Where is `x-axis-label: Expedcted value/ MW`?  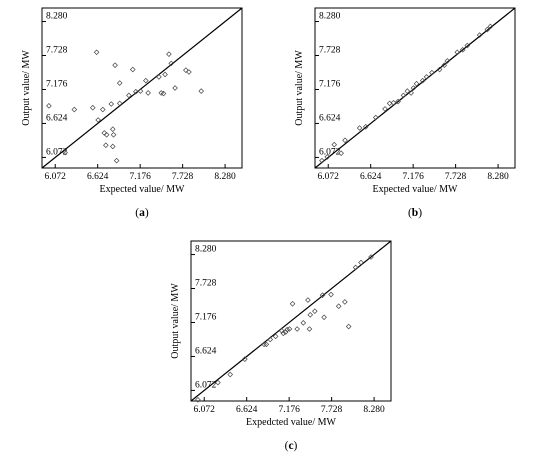 x-axis-label: Expedcted value/ MW is located at coordinates (291, 422).